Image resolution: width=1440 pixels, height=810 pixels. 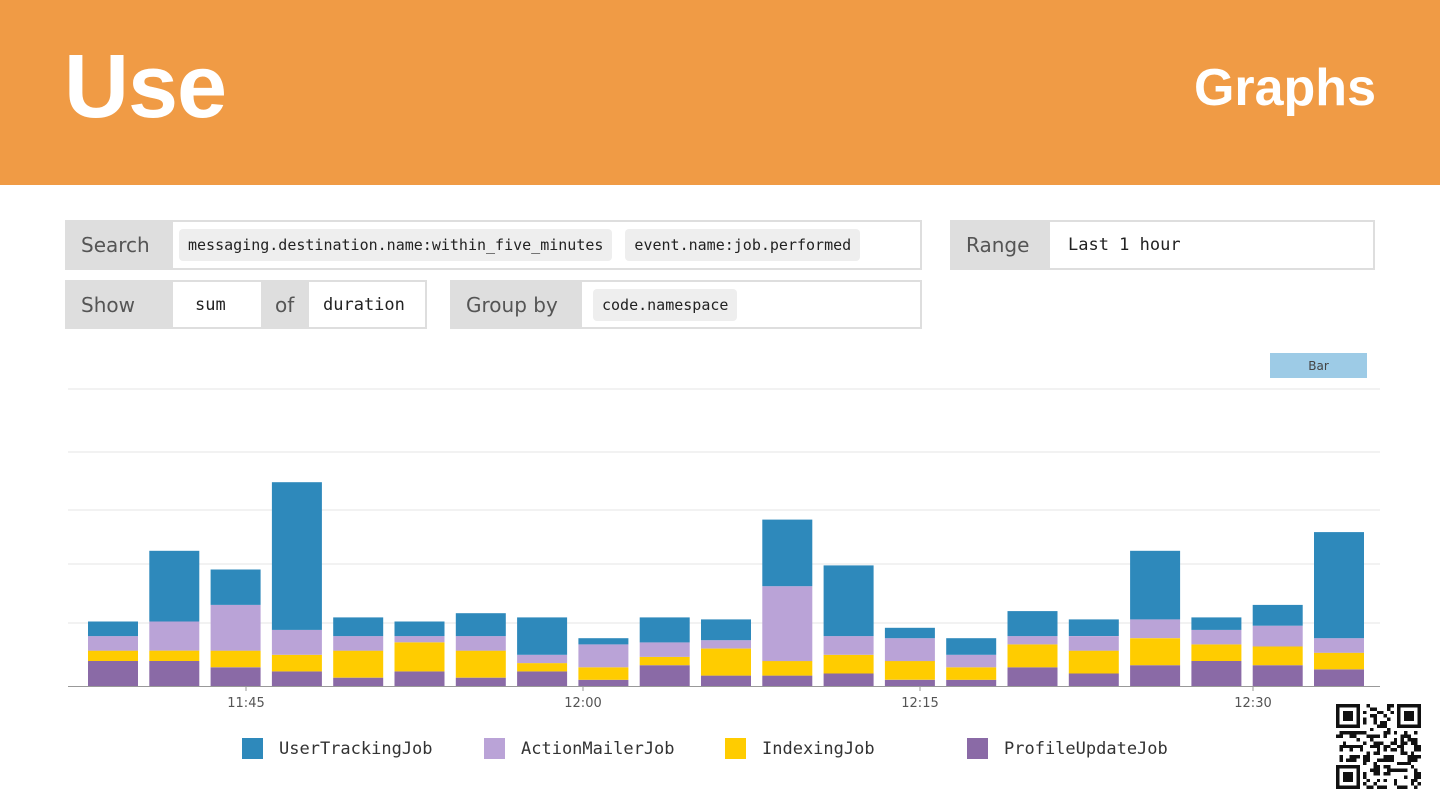 I want to click on legend-label: ActionMailerJob, so click(x=598, y=748).